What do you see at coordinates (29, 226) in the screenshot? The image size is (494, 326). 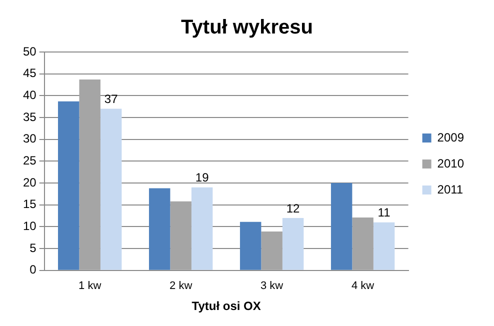 I see `y-tick-label: 10` at bounding box center [29, 226].